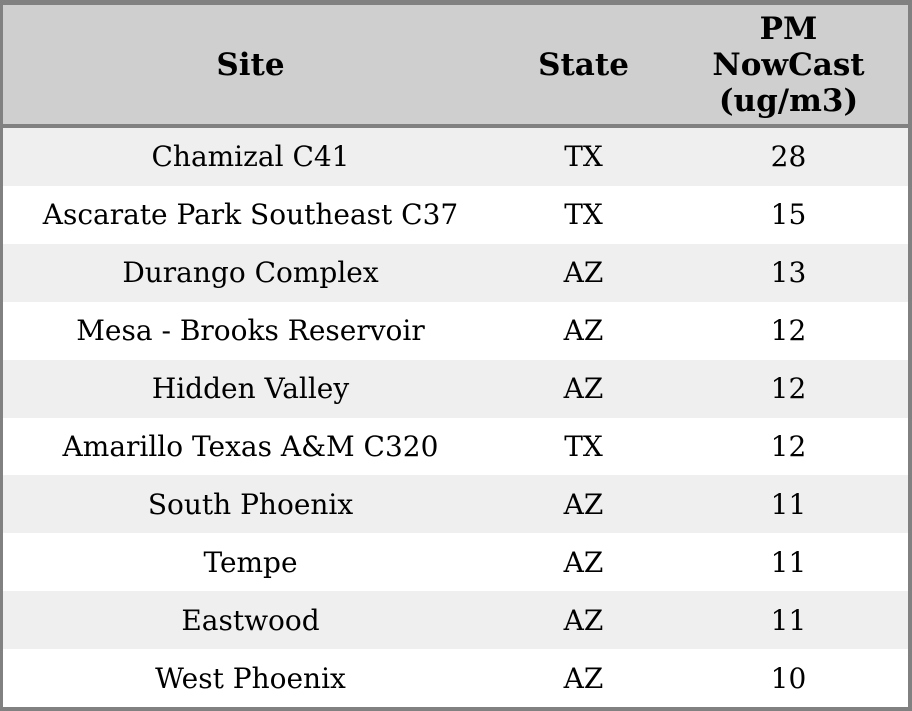  I want to click on table-row: Tempe AZ 11, so click(455, 562).